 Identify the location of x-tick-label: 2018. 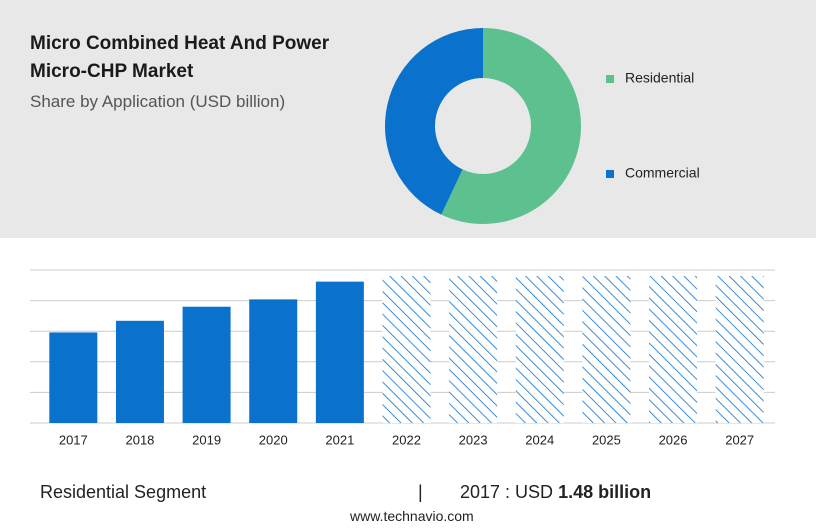
(139, 439).